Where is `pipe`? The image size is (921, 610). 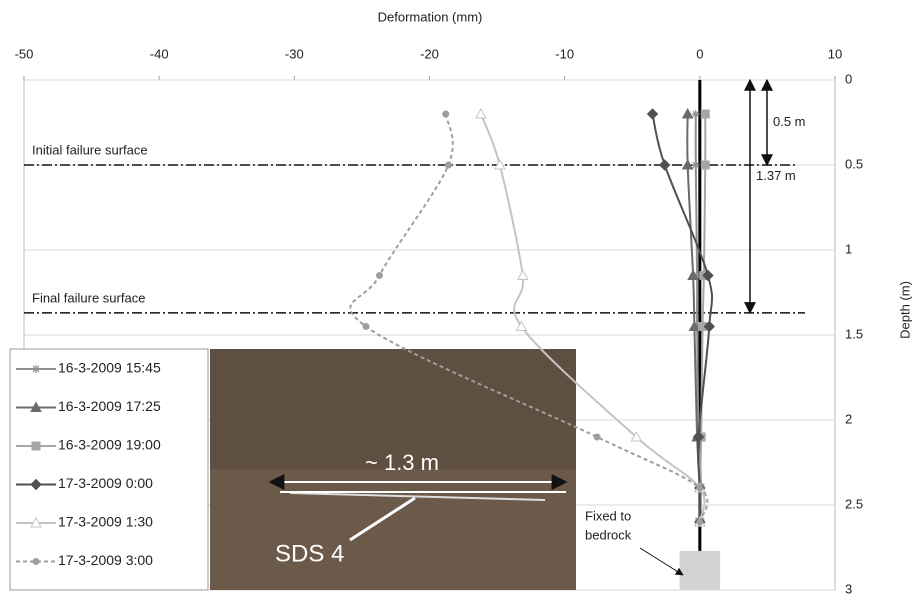
pipe is located at coordinates (417, 496).